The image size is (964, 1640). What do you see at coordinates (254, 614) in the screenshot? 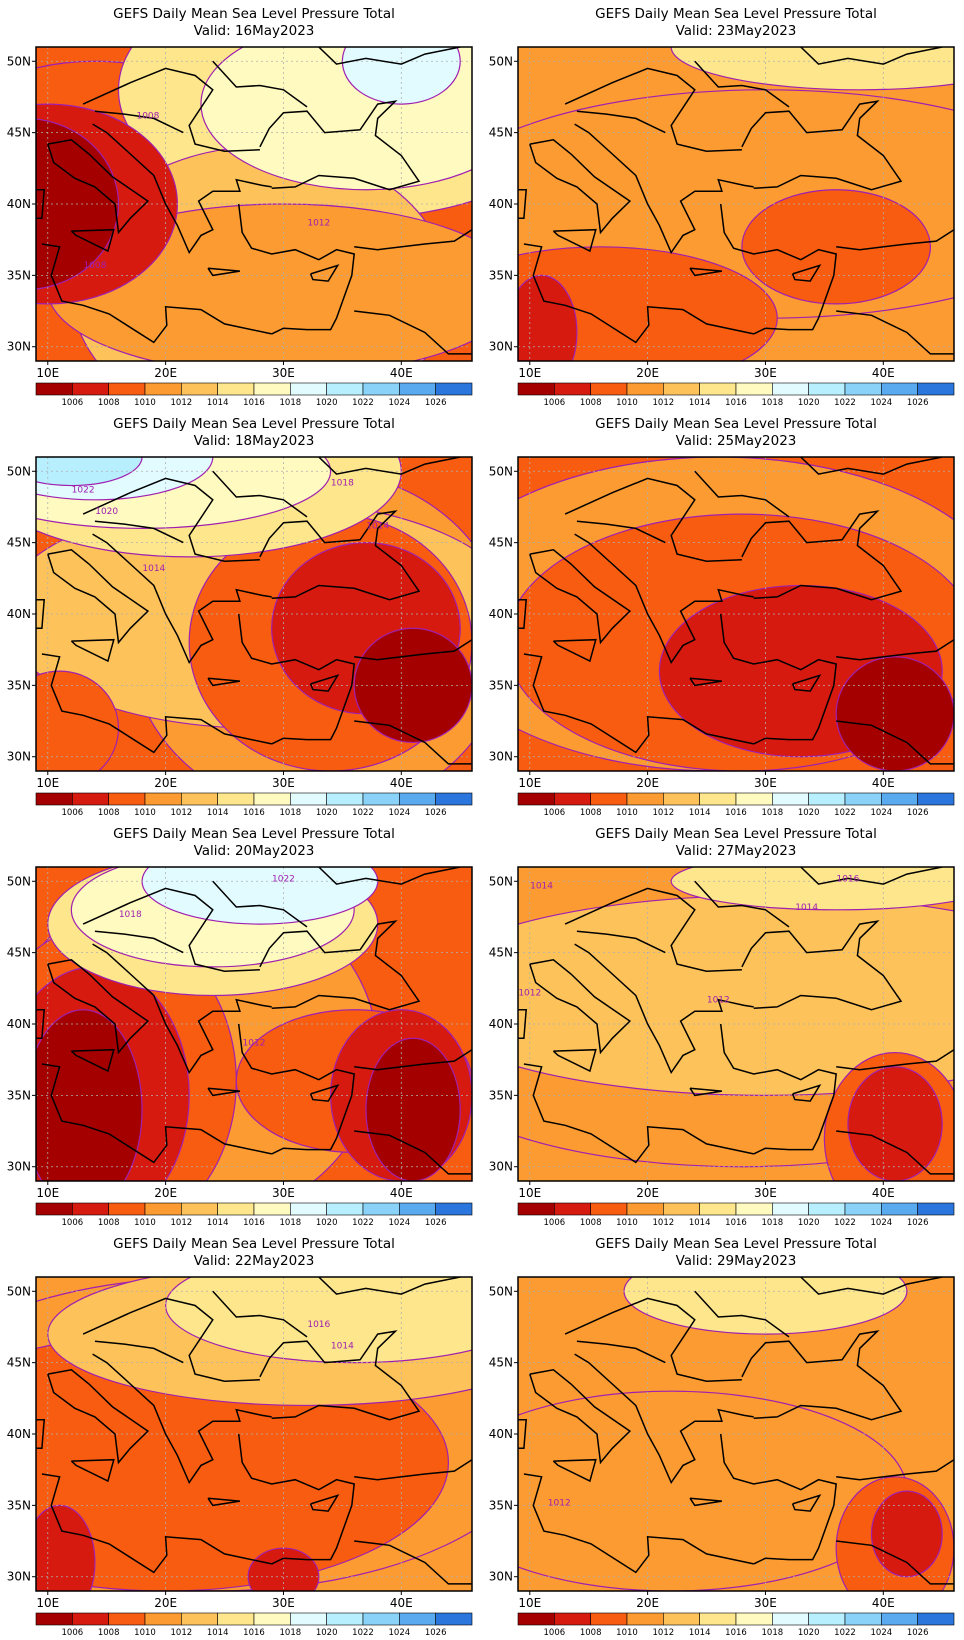
I see `map-area: 1022 1020 1018 1014 1014` at bounding box center [254, 614].